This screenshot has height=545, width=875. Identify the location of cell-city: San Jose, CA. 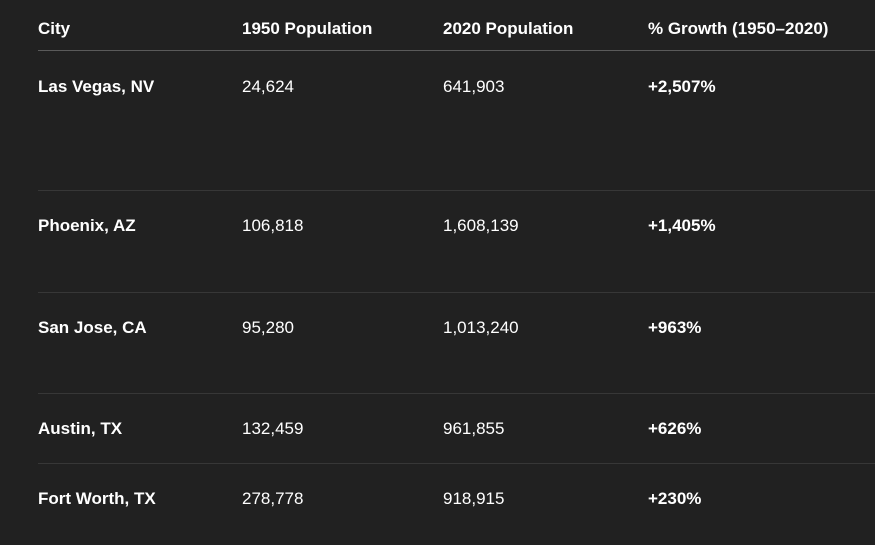
(92, 327).